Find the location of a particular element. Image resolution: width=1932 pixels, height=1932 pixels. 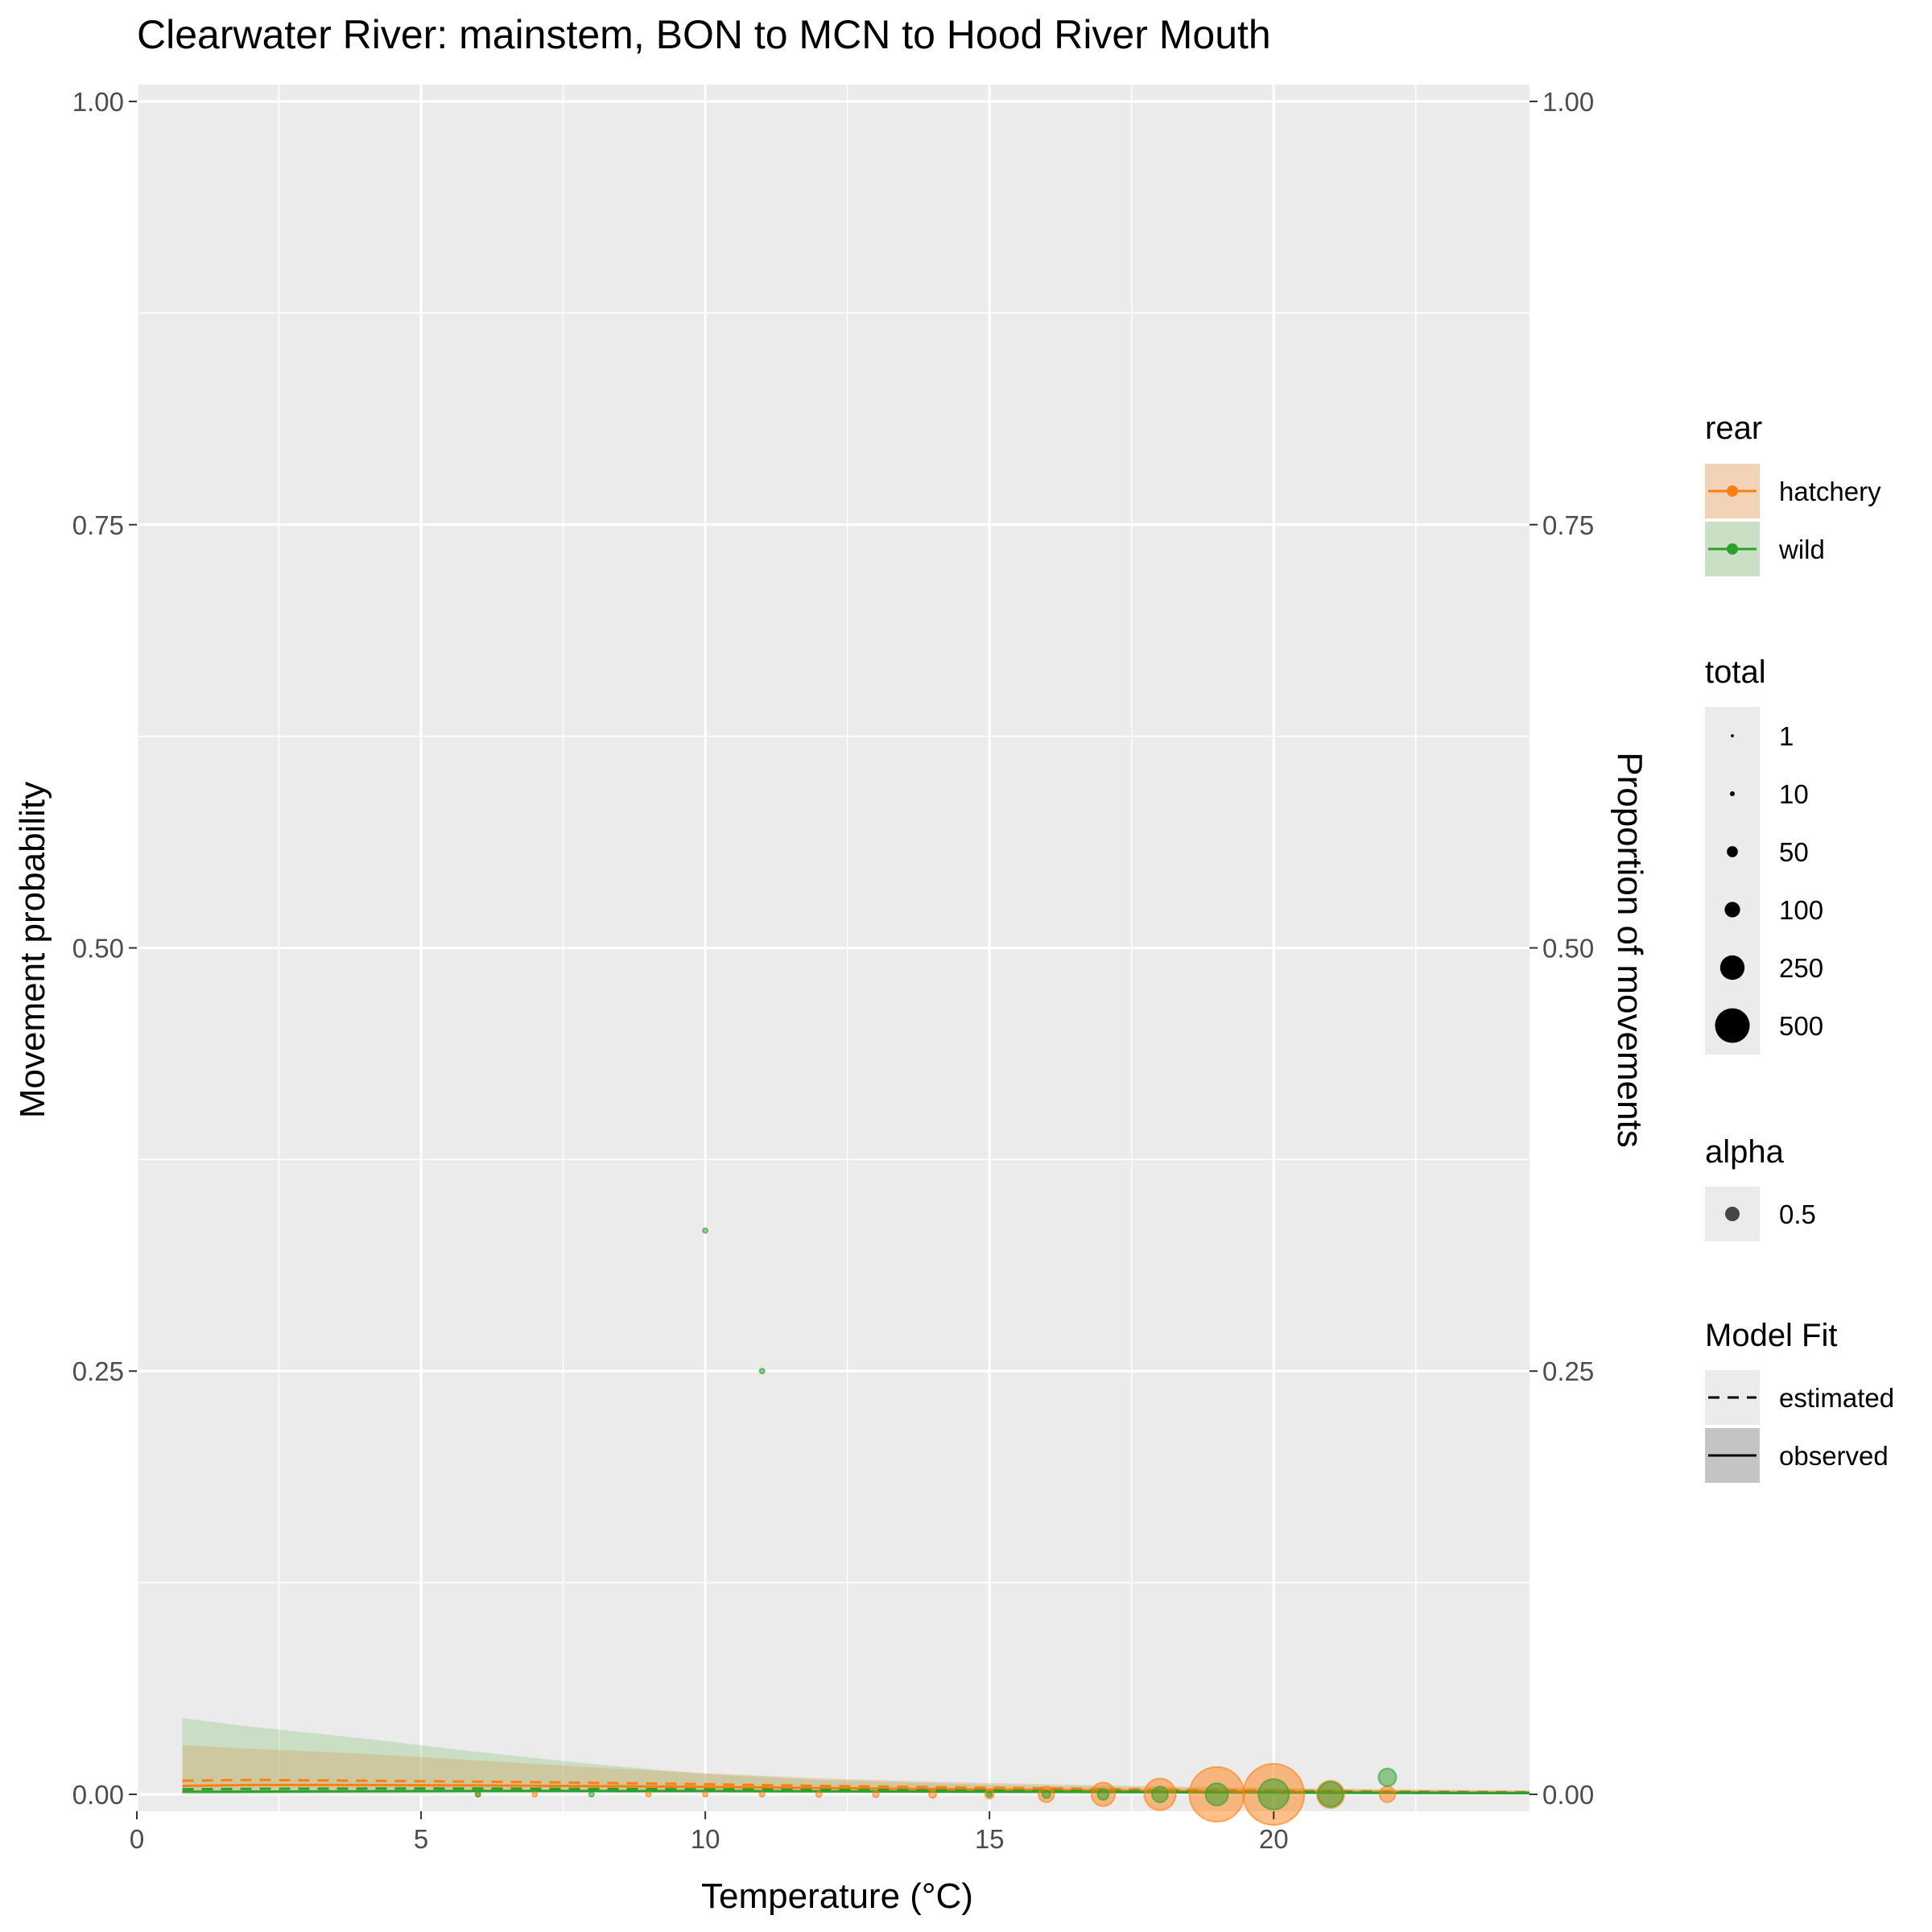

y2-tick-label: 1.00 is located at coordinates (1568, 102).